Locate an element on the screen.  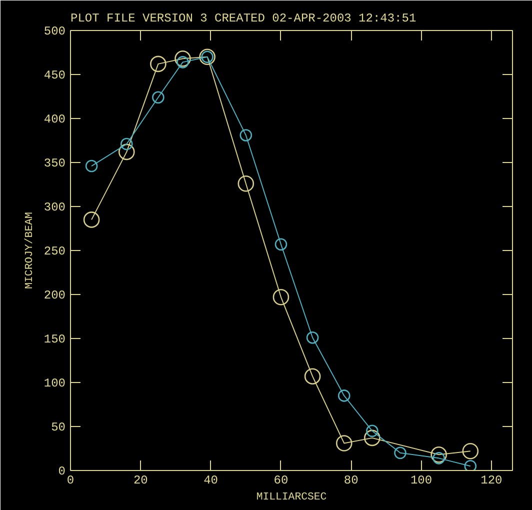
x-tick-label: 100 is located at coordinates (421, 481).